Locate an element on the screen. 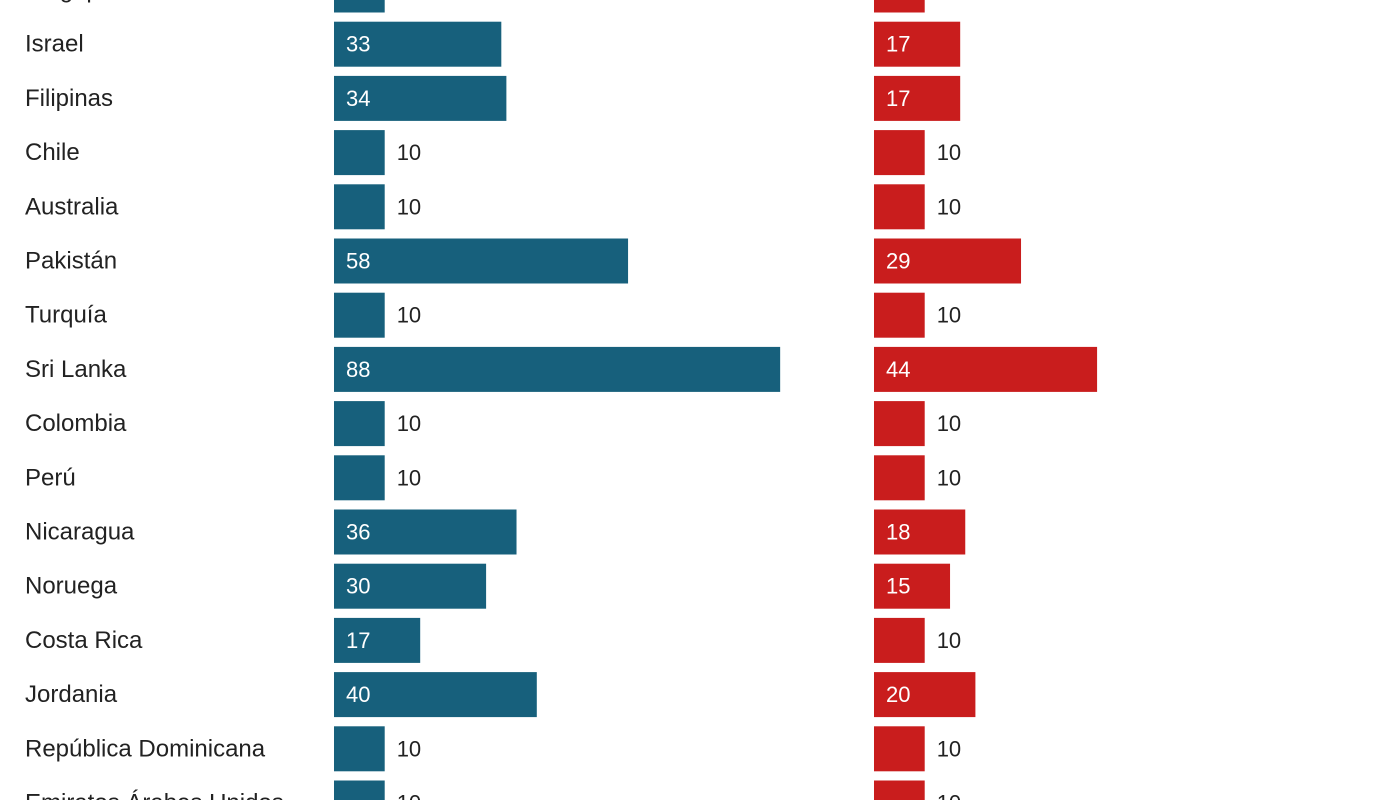 The image size is (1400, 800). category-label: Colombia is located at coordinates (76, 423).